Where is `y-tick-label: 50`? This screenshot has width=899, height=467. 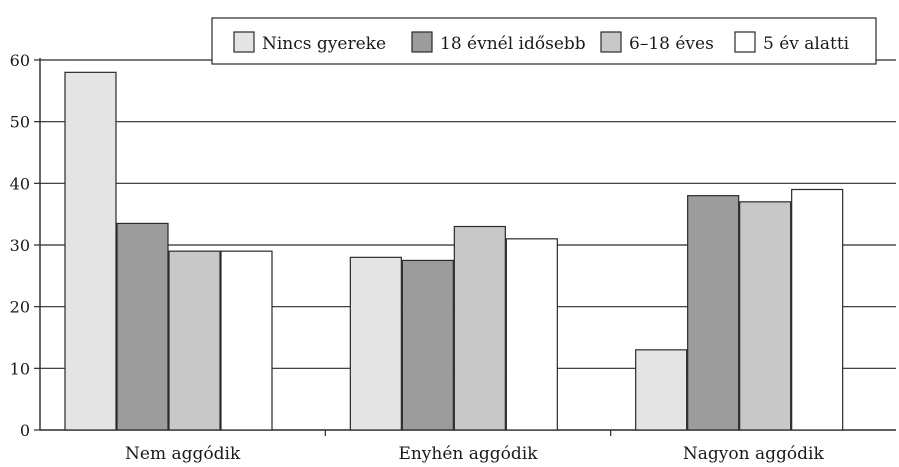
y-tick-label: 50 is located at coordinates (20, 122).